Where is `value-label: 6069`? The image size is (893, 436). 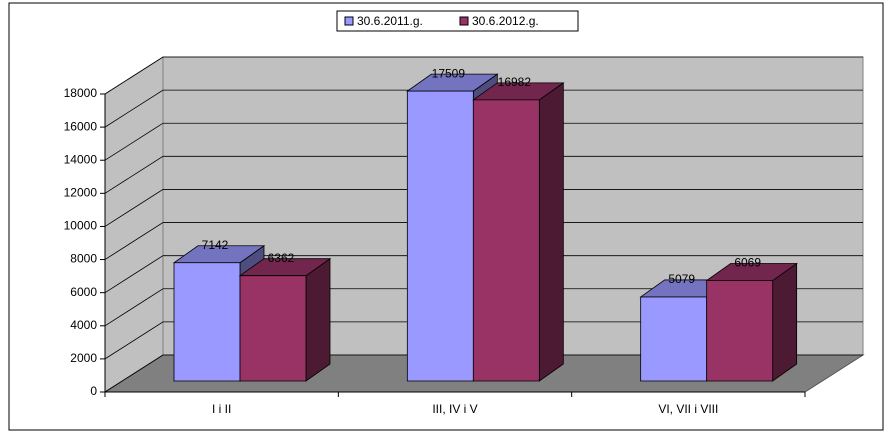 value-label: 6069 is located at coordinates (747, 263).